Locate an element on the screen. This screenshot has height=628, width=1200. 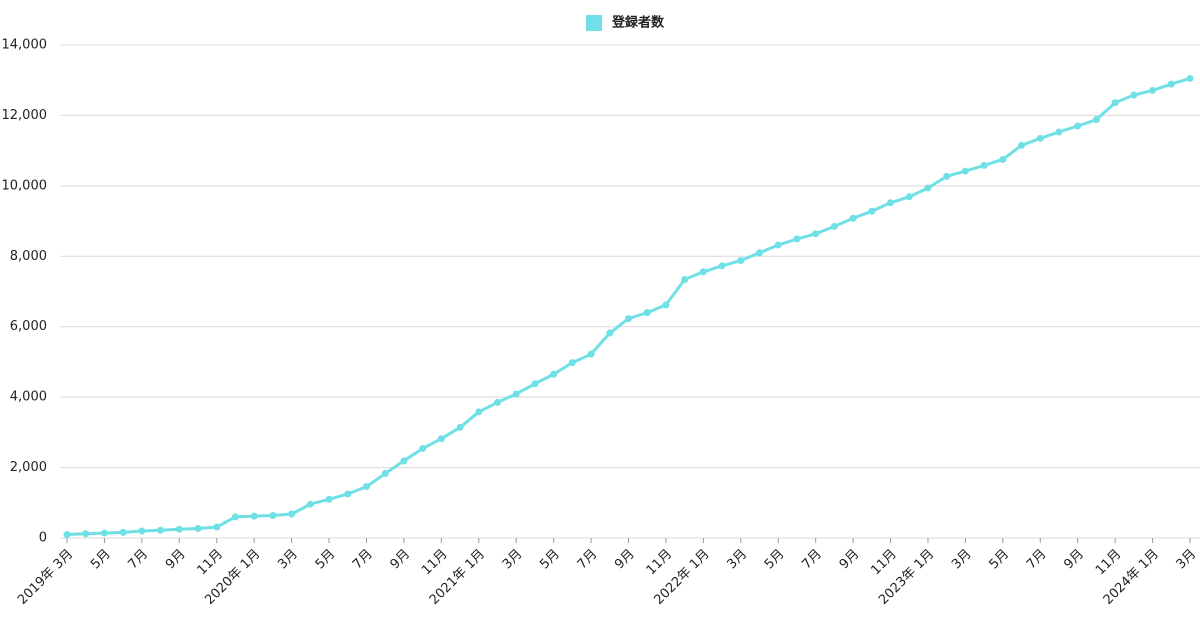
y-tick-label: 14,000 is located at coordinates (25, 45).